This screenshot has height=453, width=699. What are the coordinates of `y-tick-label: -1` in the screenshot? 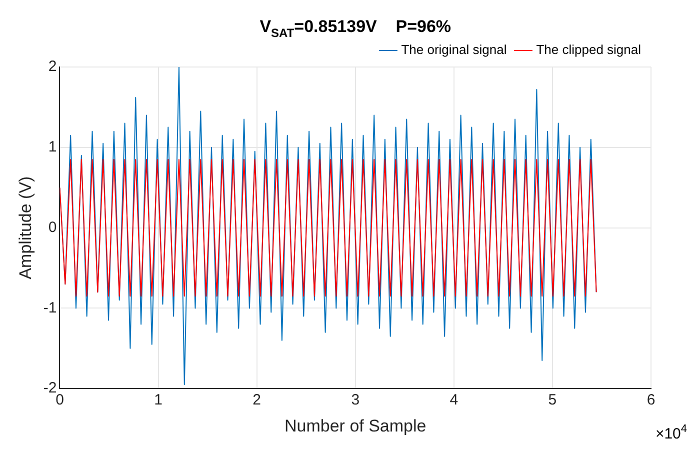 It's located at (50, 307).